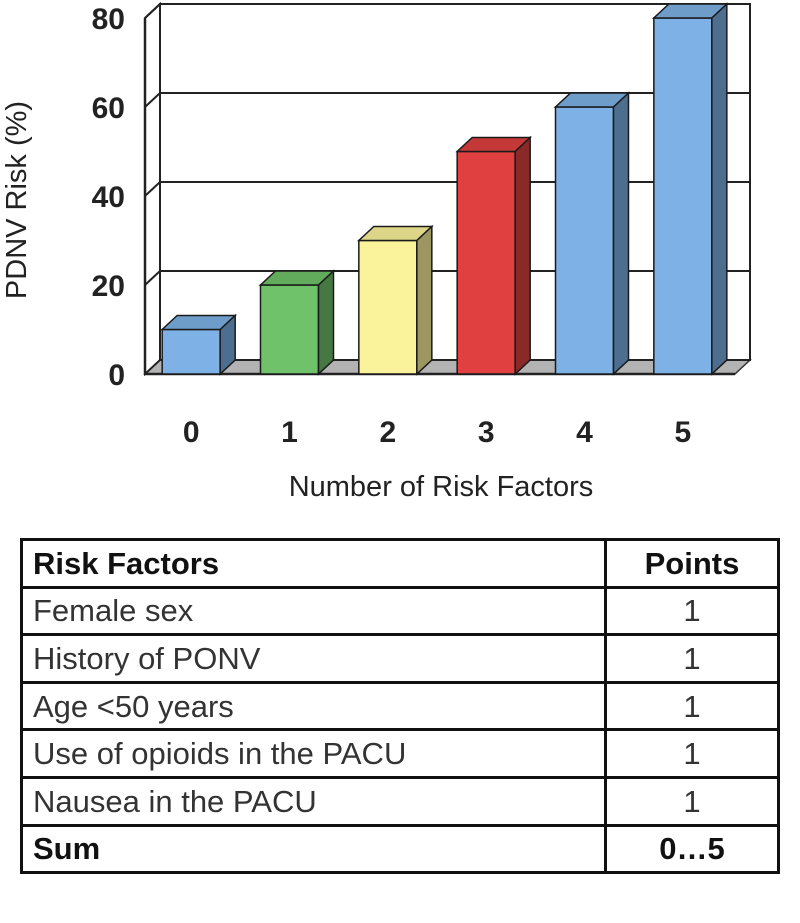 This screenshot has height=923, width=800. Describe the element at coordinates (692, 849) in the screenshot. I see `sum-points-cell: 0…5` at that location.